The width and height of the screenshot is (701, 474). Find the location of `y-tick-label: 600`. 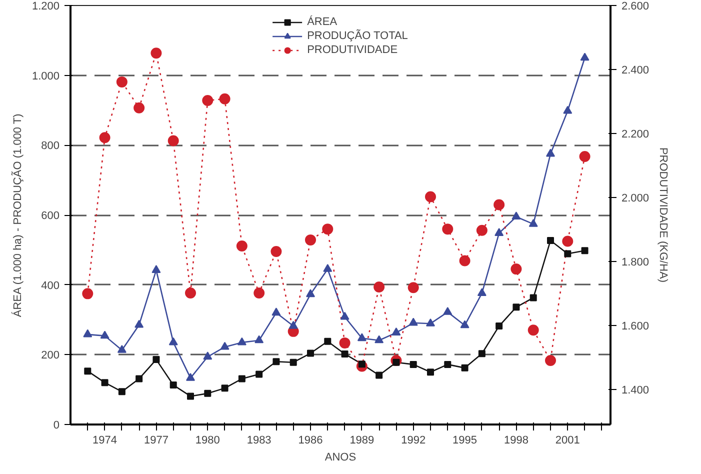

y-tick-label: 600 is located at coordinates (50, 216).